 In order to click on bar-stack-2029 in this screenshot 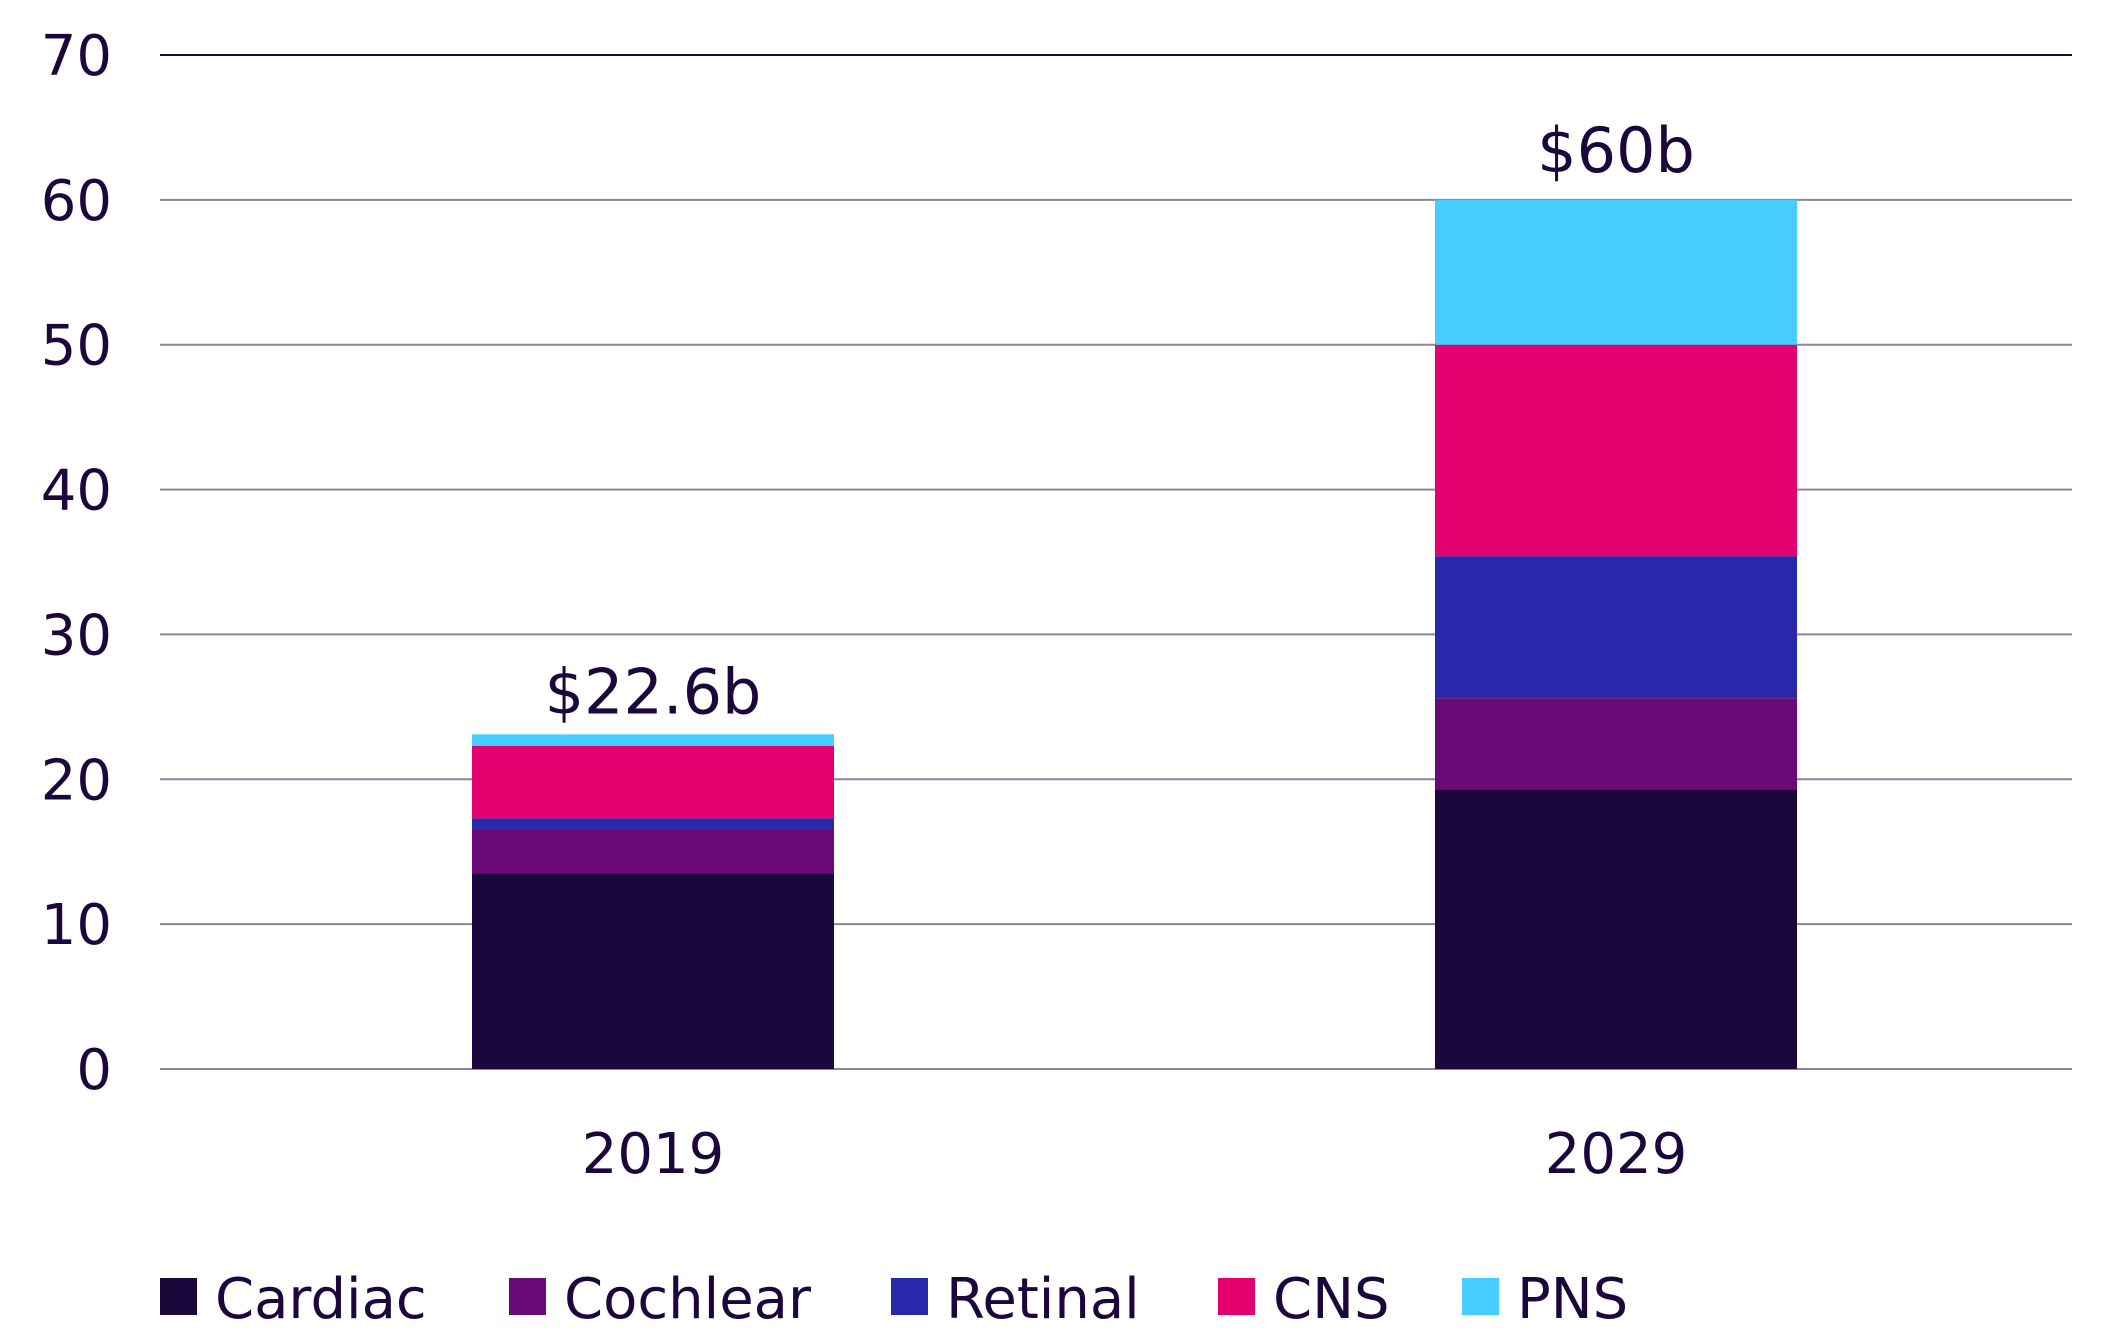, I will do `click(1616, 634)`.